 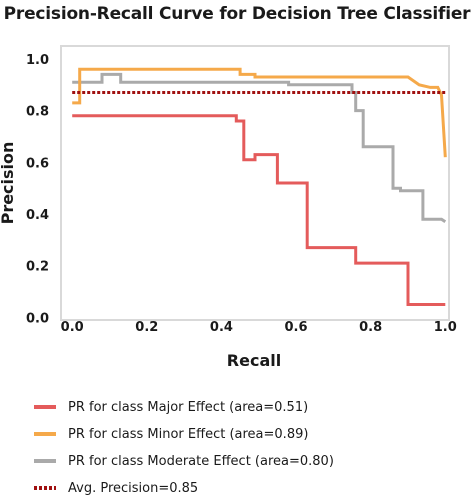 What do you see at coordinates (37, 112) in the screenshot?
I see `y-tick-label: 0.8` at bounding box center [37, 112].